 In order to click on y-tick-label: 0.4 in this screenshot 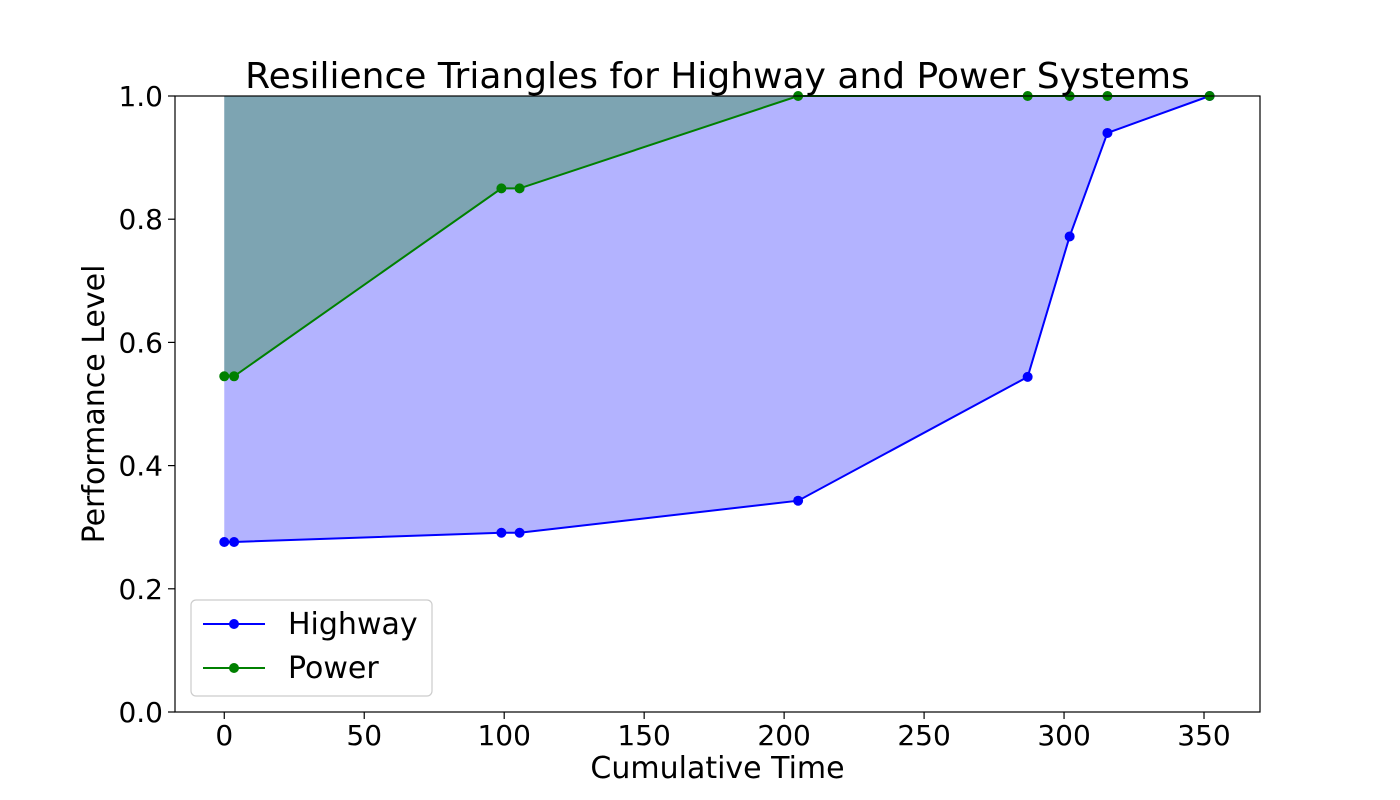, I will do `click(140, 466)`.